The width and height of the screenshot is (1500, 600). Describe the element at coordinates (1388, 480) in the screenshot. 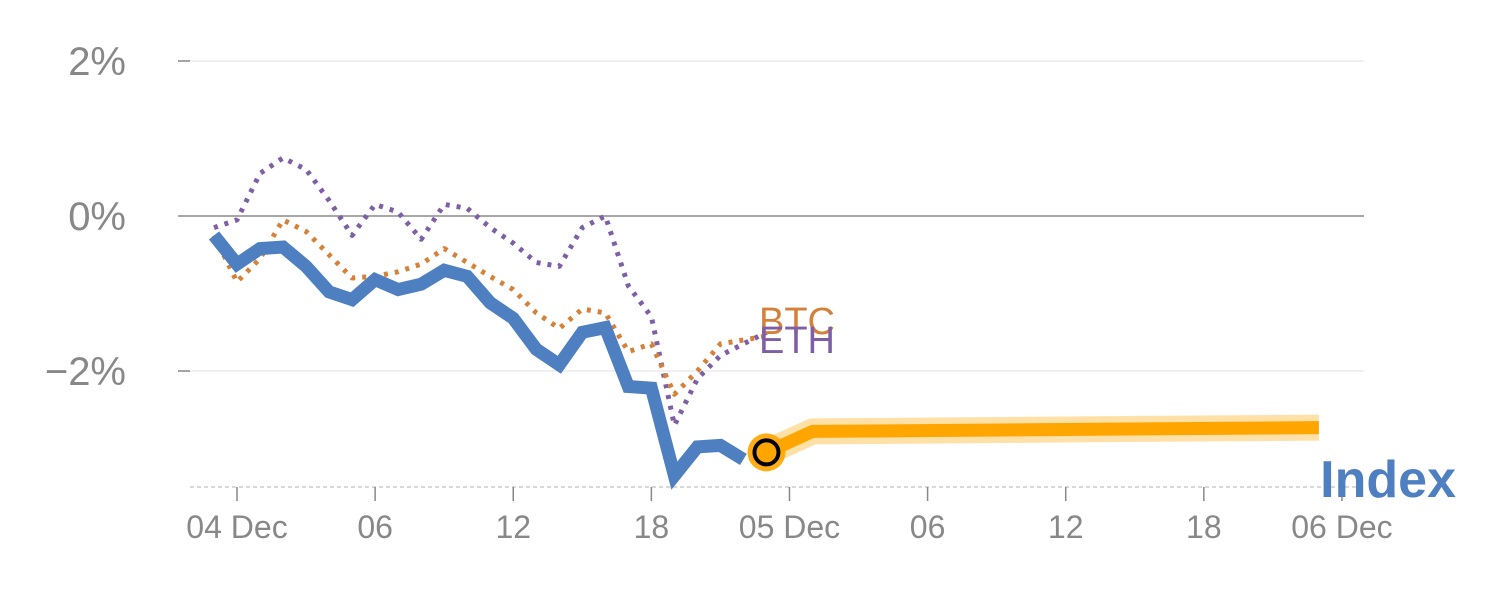

I see `index-label: Index` at that location.